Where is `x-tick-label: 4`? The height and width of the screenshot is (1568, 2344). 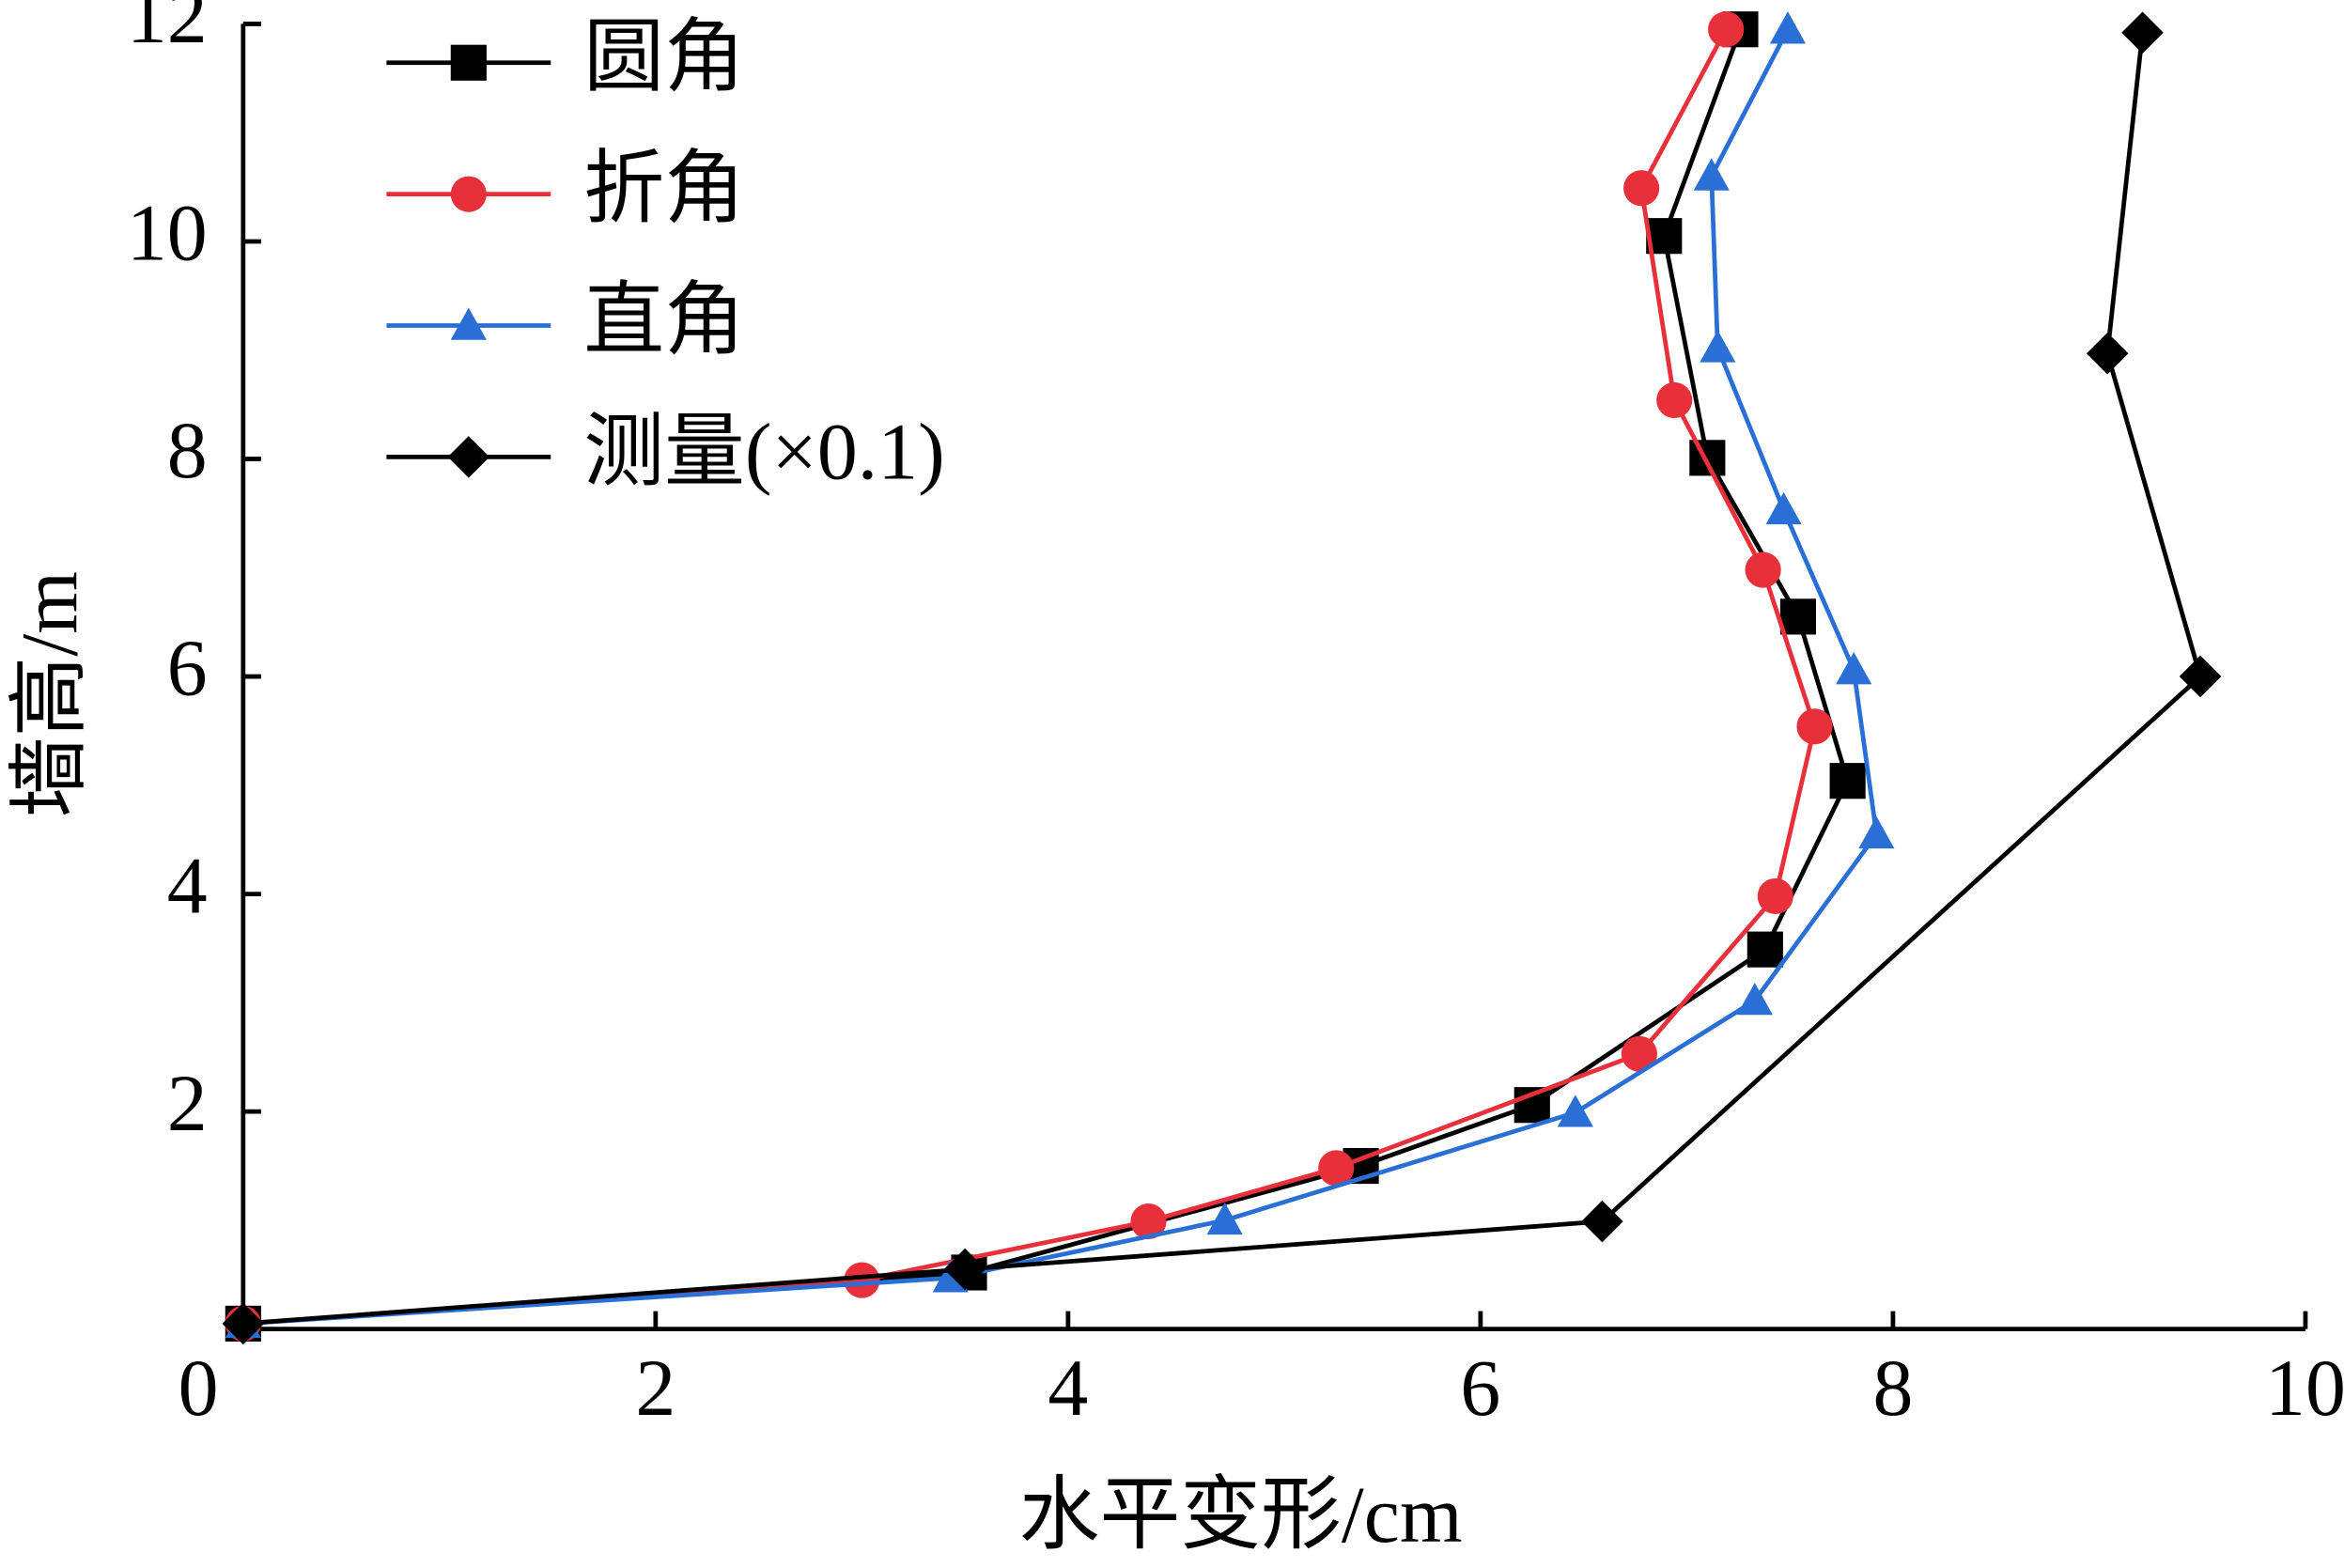 x-tick-label: 4 is located at coordinates (1068, 1388).